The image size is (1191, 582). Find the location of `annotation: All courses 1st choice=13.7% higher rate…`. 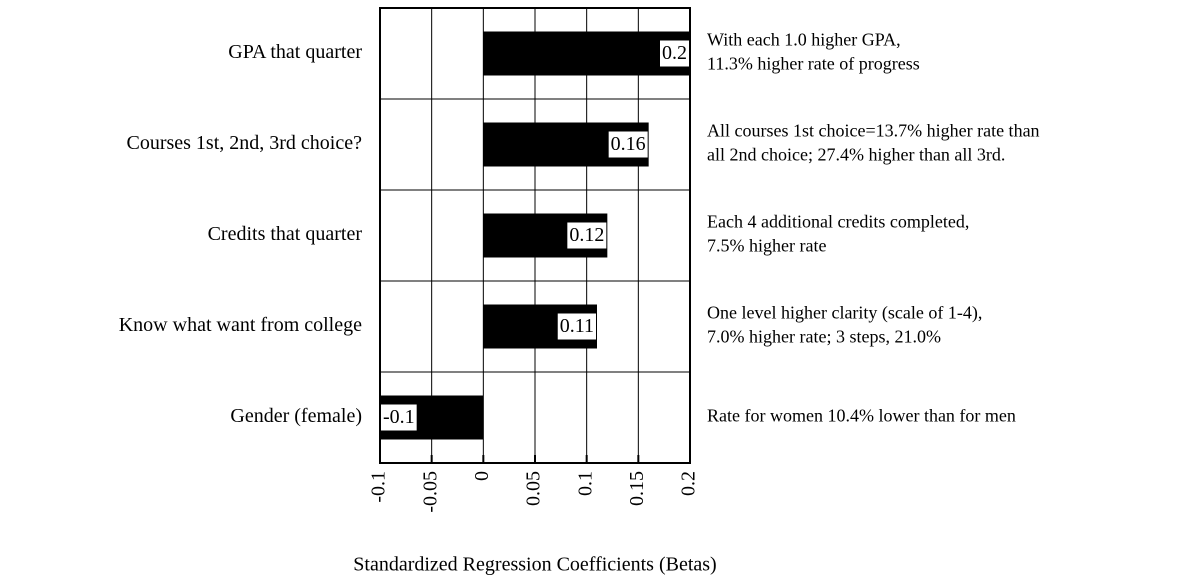

annotation: All courses 1st choice=13.7% higher rate… is located at coordinates (873, 131).